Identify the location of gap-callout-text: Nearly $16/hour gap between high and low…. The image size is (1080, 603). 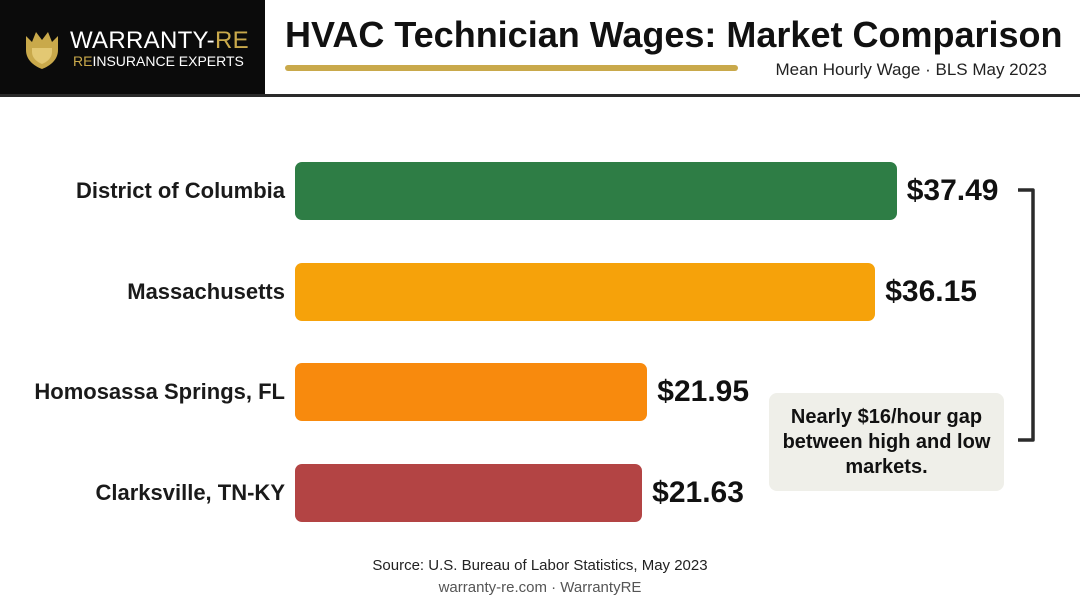
(886, 441).